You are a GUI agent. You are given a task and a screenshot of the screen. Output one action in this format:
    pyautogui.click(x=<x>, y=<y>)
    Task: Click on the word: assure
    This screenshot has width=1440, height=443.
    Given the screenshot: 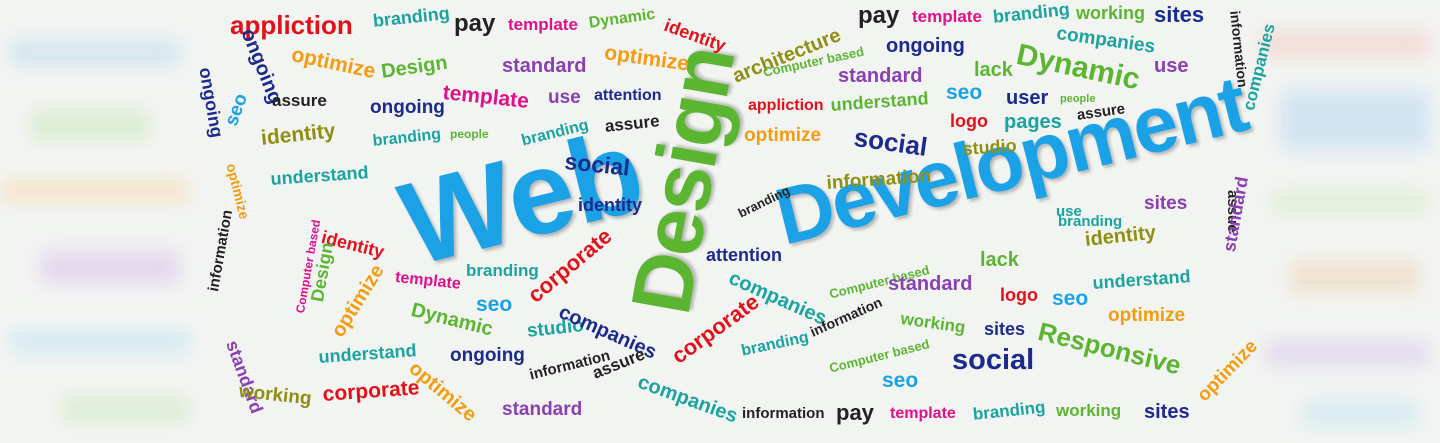 What is the action you would take?
    pyautogui.click(x=299, y=100)
    